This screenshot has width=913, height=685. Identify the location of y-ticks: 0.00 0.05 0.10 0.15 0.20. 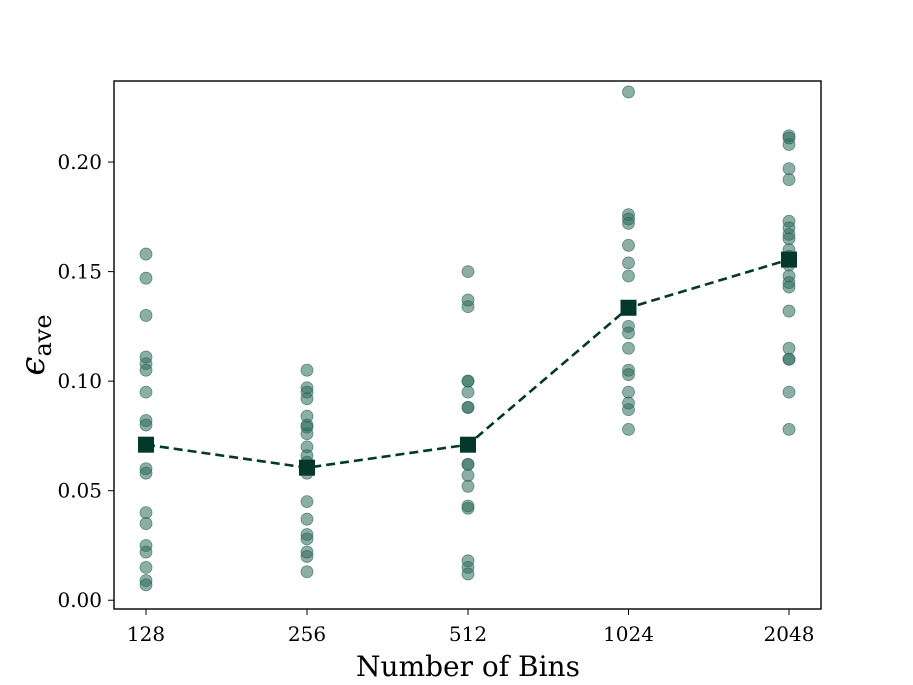
(85, 381).